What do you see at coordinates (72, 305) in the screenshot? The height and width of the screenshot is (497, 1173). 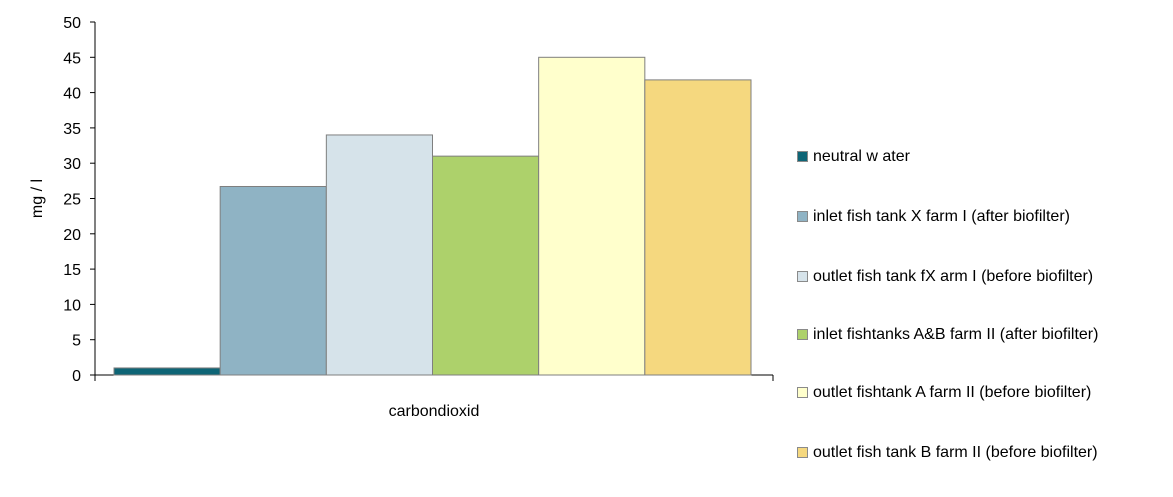 I see `y-tick-label: 10` at bounding box center [72, 305].